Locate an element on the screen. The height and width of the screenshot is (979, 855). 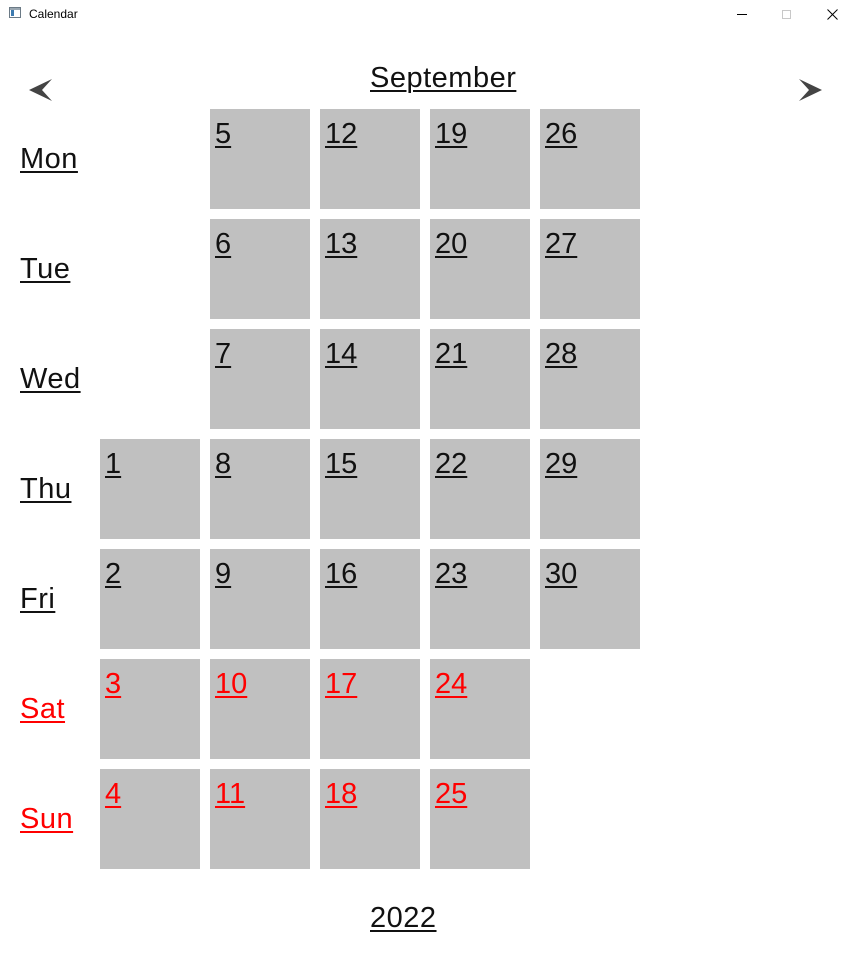
maximize-button is located at coordinates (786, 14).